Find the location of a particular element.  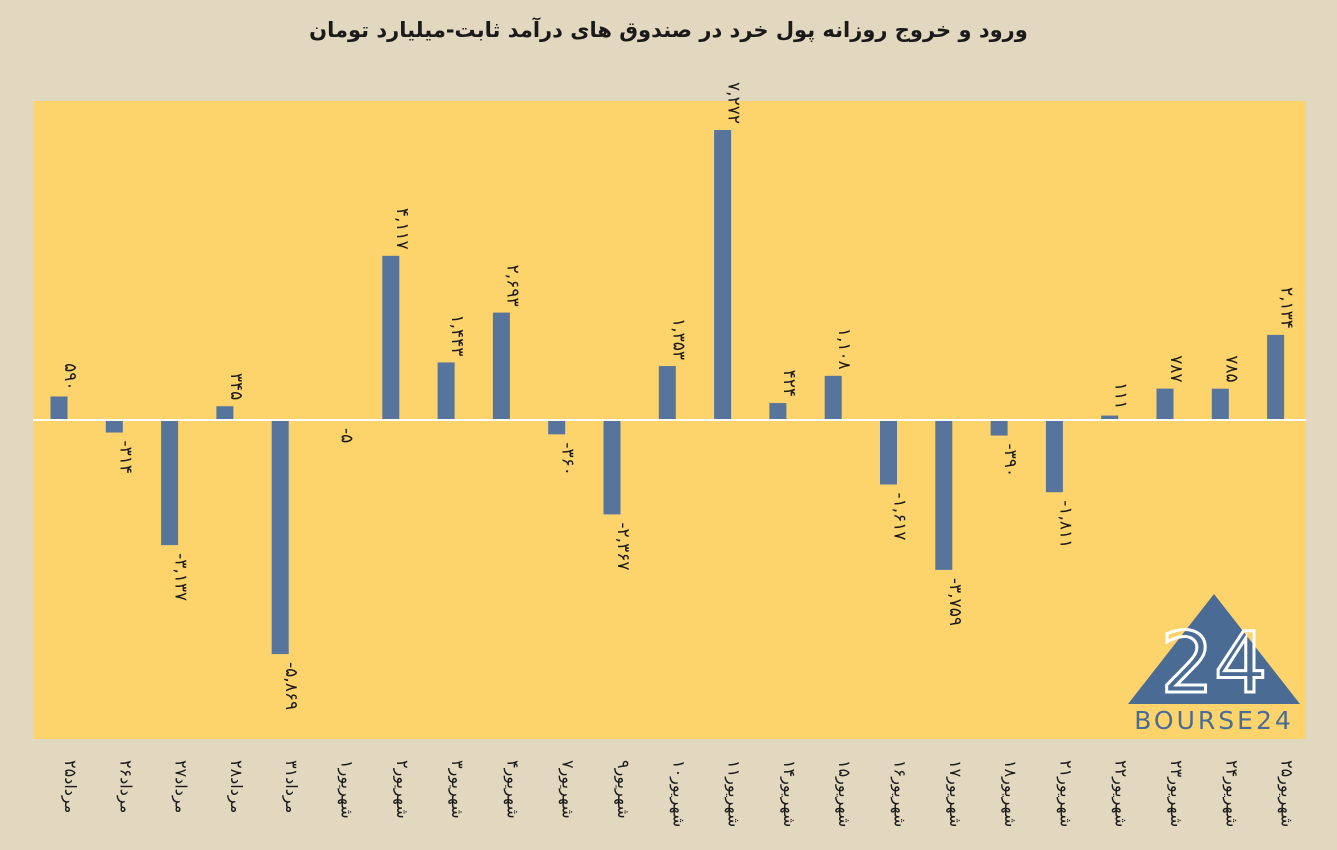

x-tick-label-12: ۱۱شهریور is located at coordinates (734, 793).